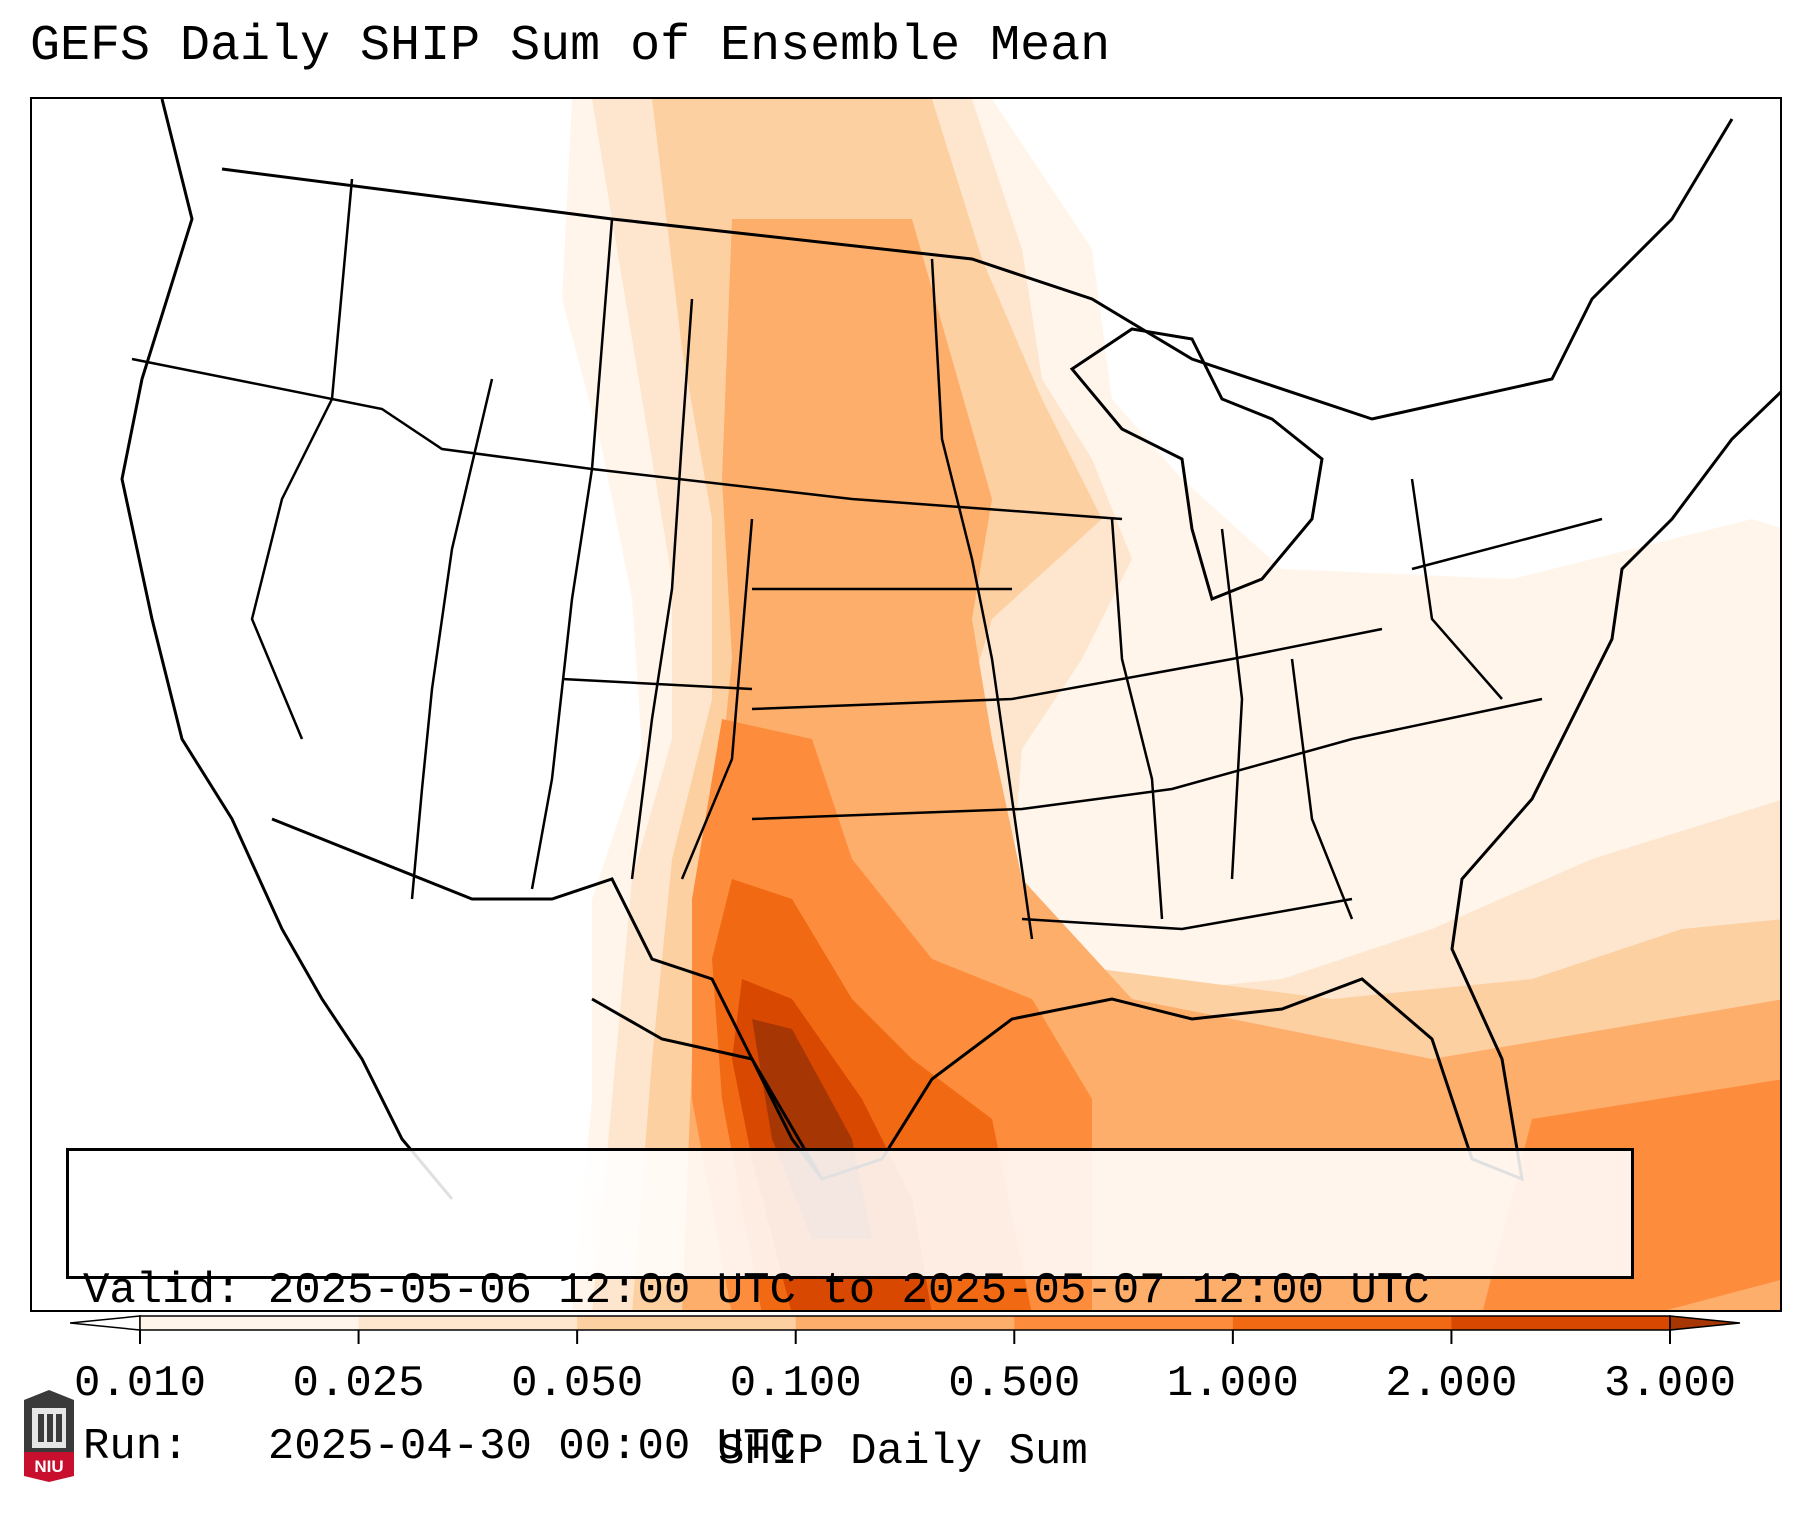 This screenshot has height=1525, width=1803. I want to click on colorbar-title: SHIP Daily Sum, so click(903, 1452).